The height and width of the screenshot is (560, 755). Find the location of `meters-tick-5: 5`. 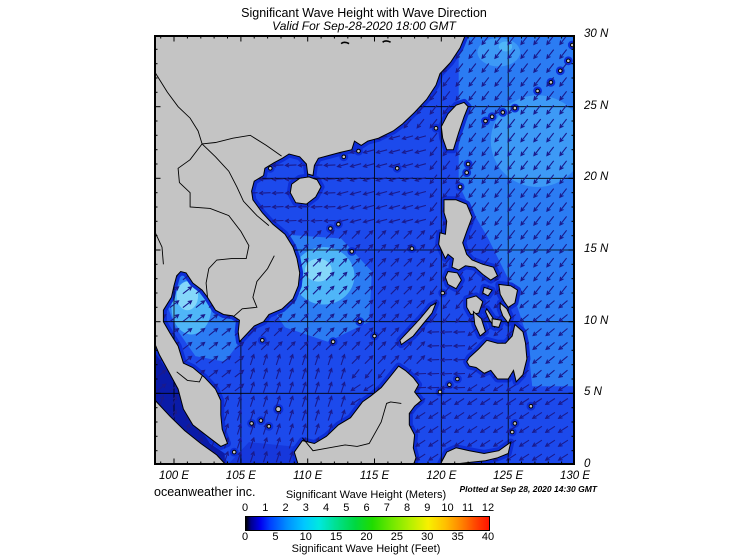

meters-tick-5: 5 is located at coordinates (346, 508).